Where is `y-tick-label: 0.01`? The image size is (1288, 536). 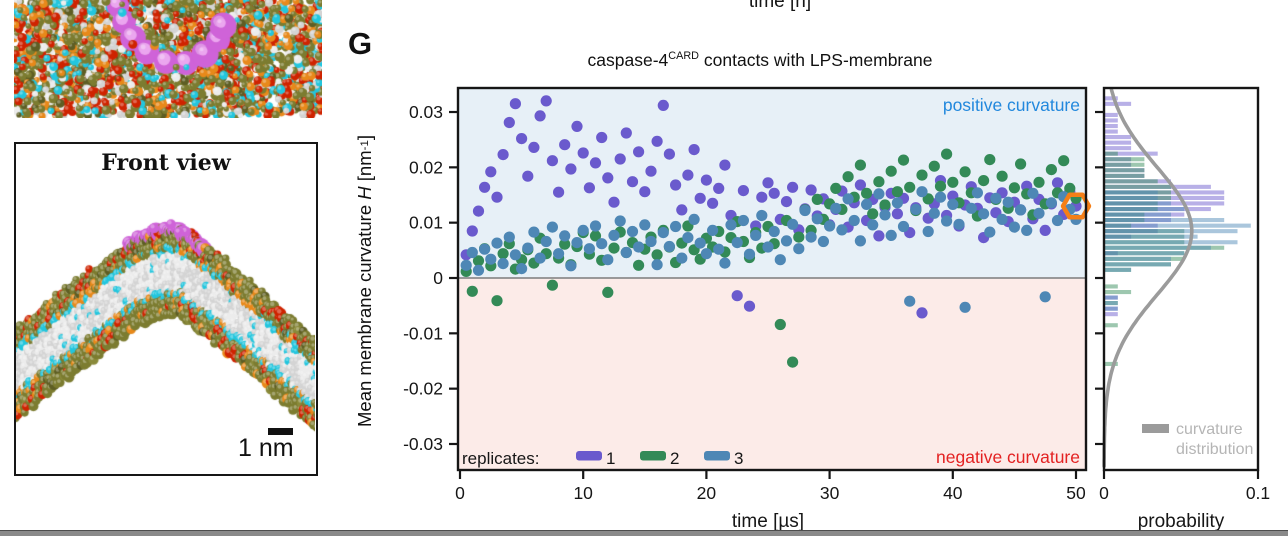 y-tick-label: 0.01 is located at coordinates (426, 223).